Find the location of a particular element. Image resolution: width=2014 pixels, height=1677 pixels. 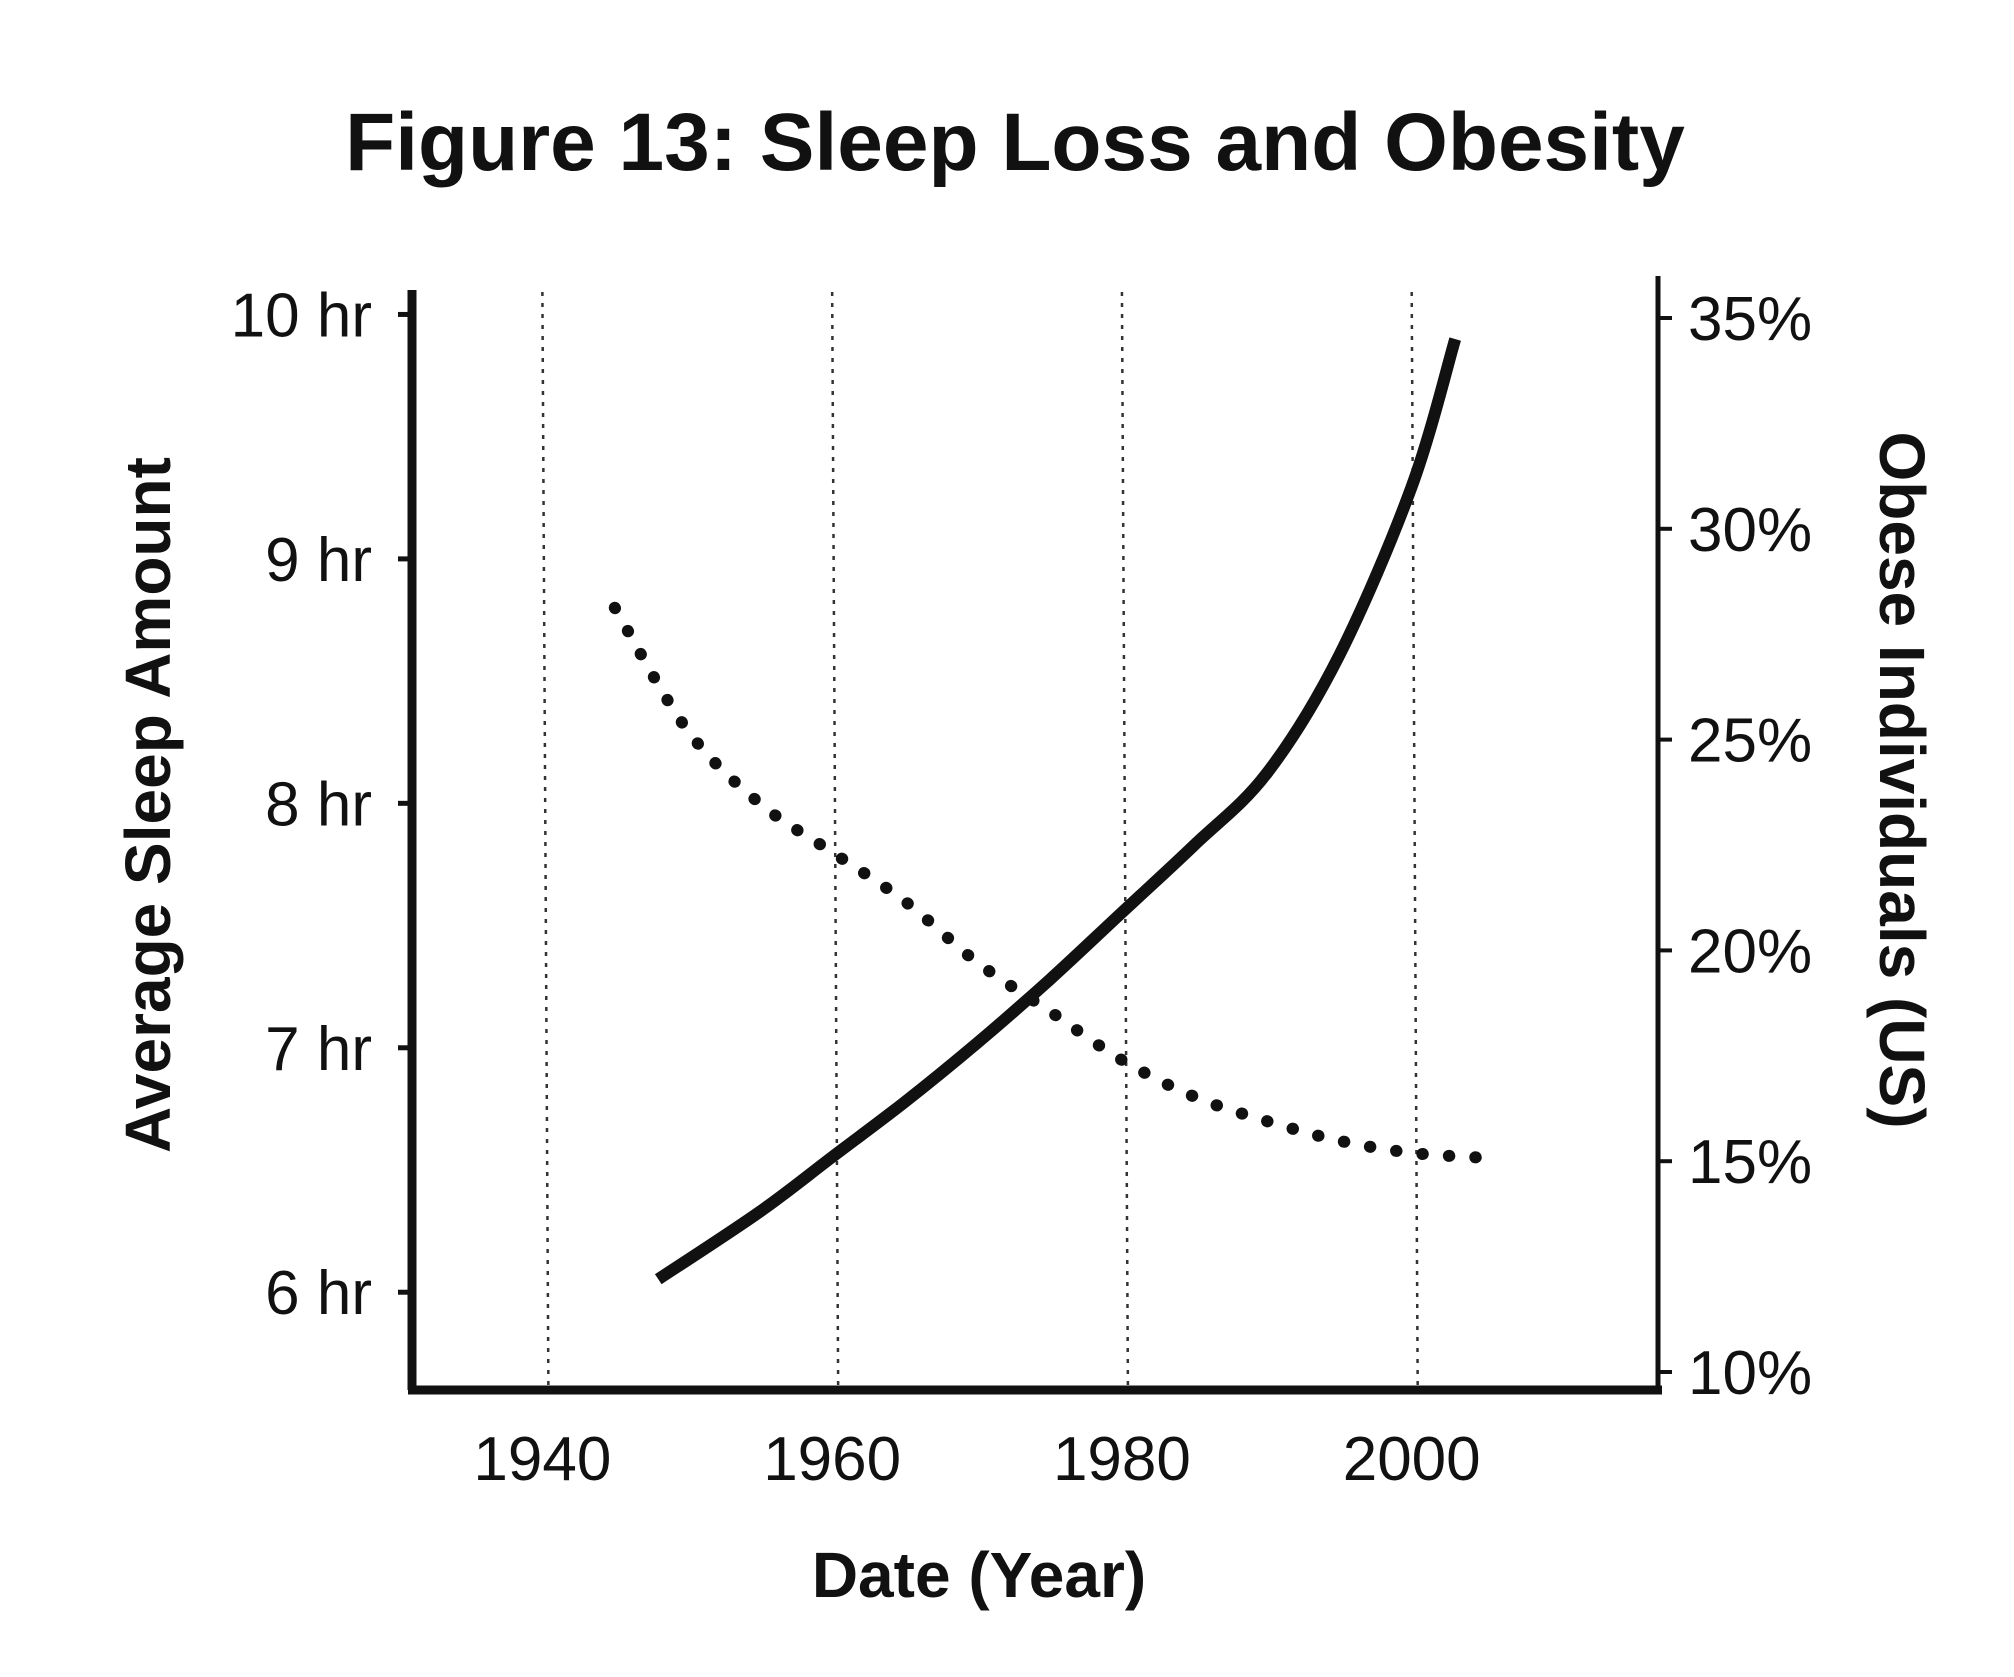

y-tick-label: 10 hr is located at coordinates (301, 315).